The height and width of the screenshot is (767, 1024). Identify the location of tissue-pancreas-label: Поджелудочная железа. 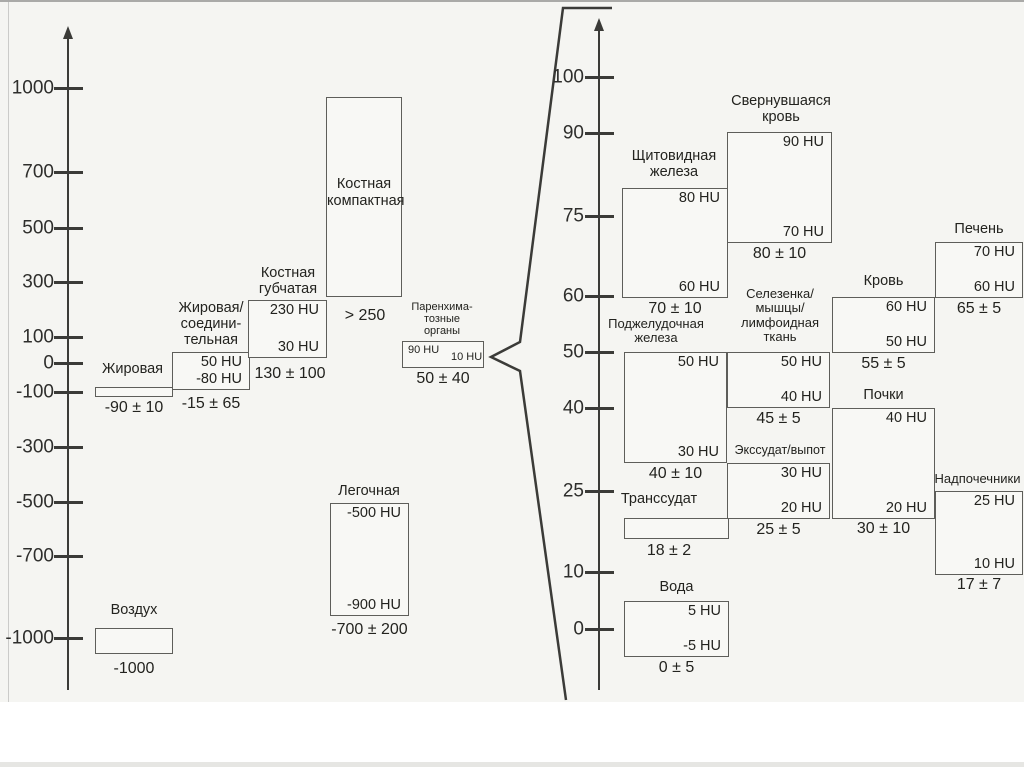
(656, 331).